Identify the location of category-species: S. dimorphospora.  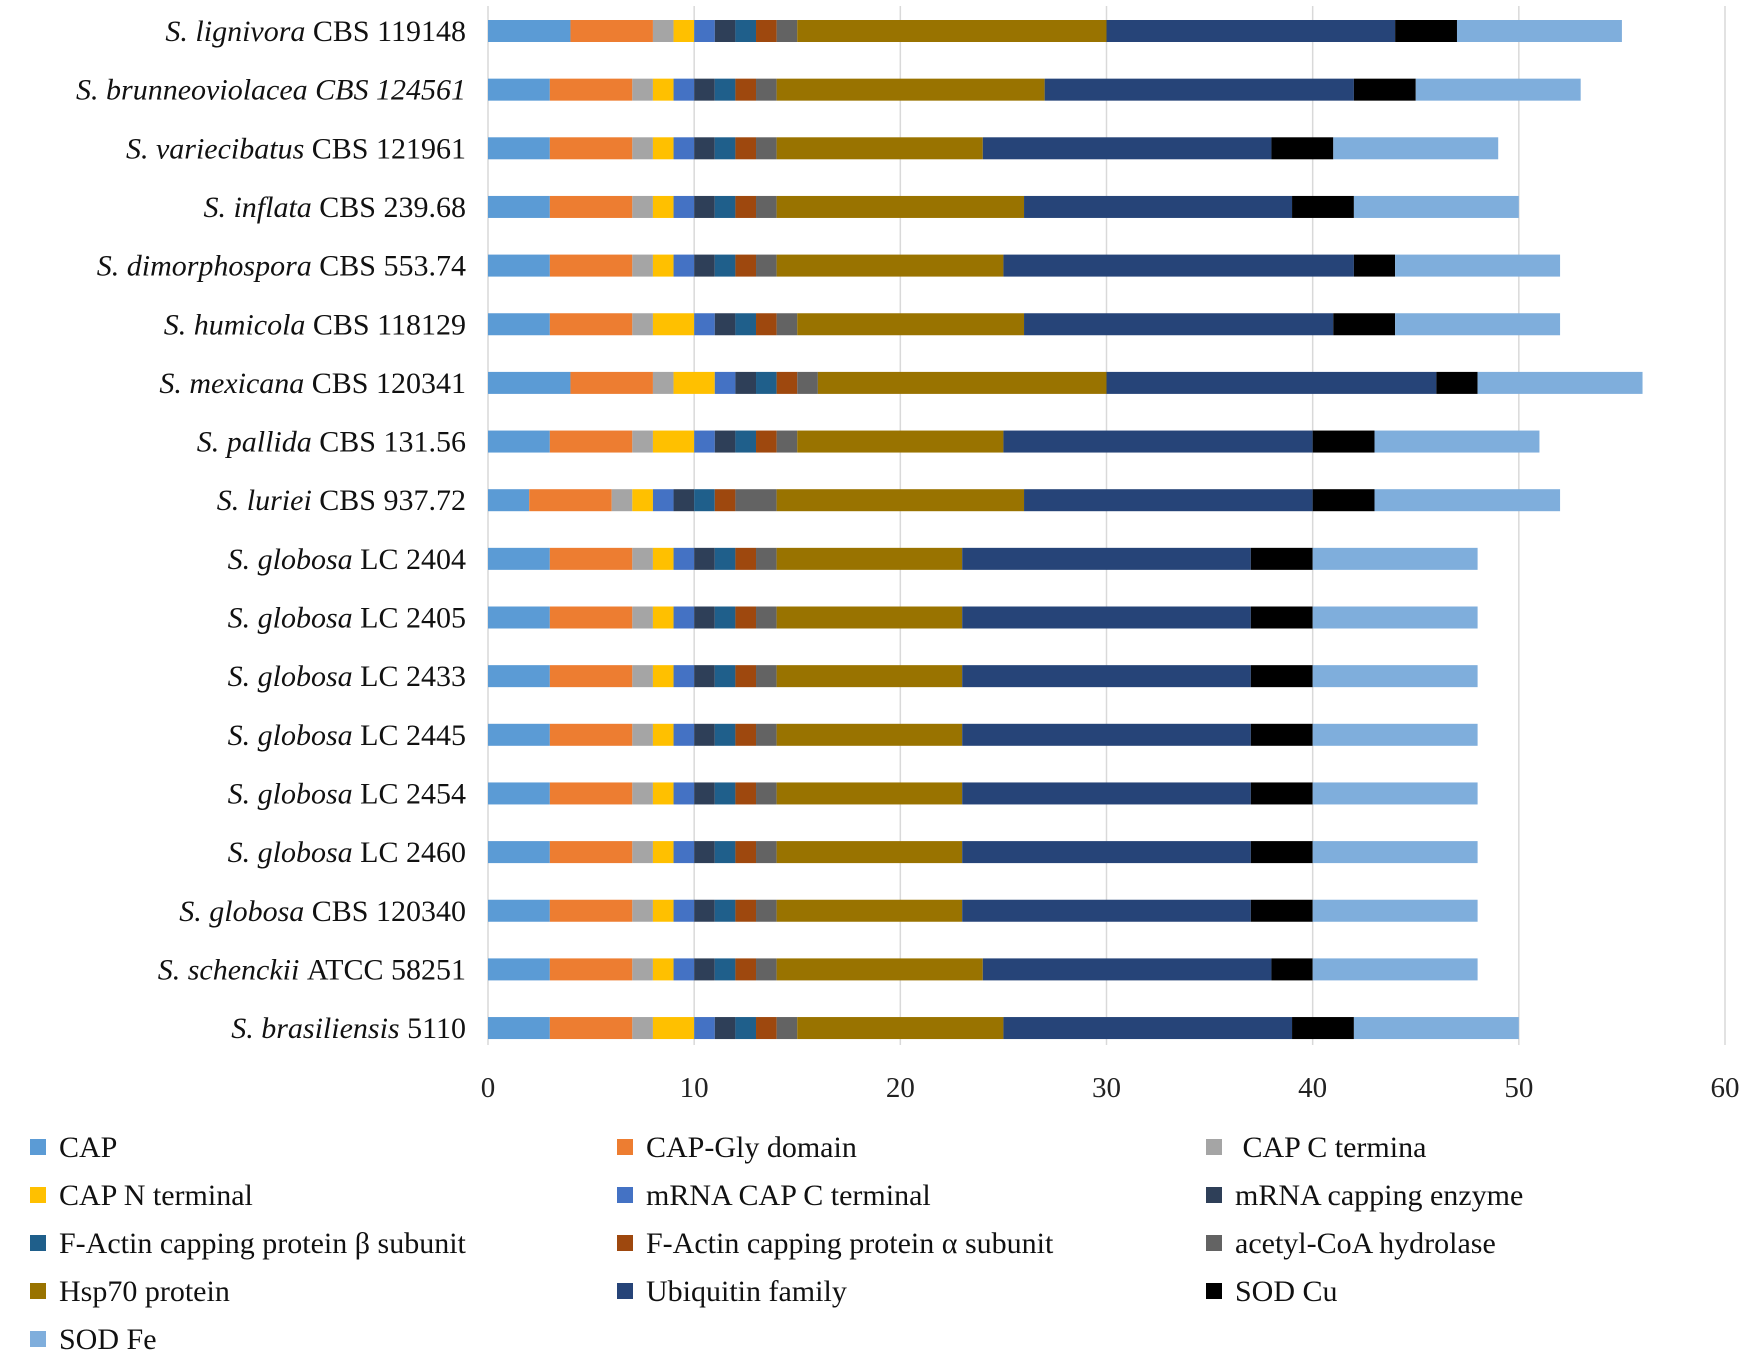
(204, 266).